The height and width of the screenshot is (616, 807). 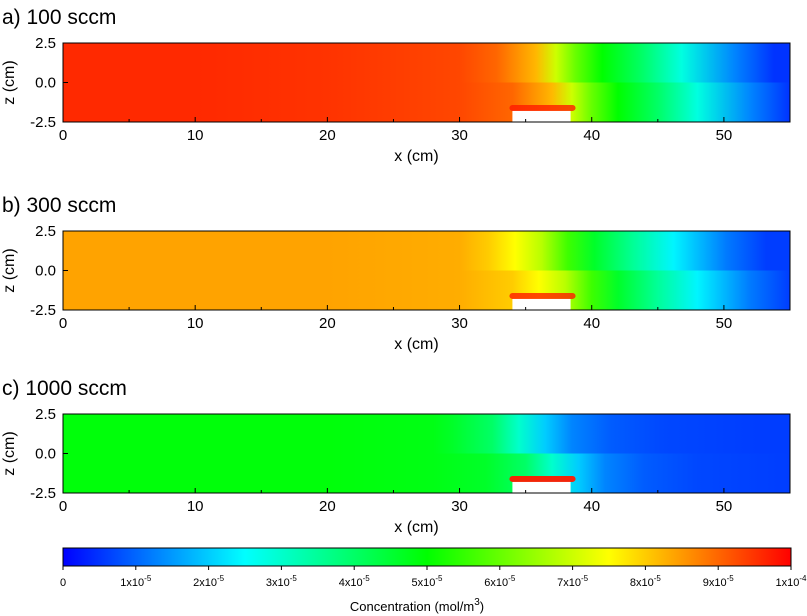 I want to click on colorbar-tick-label: 5x10⁻⁵, so click(x=428, y=581).